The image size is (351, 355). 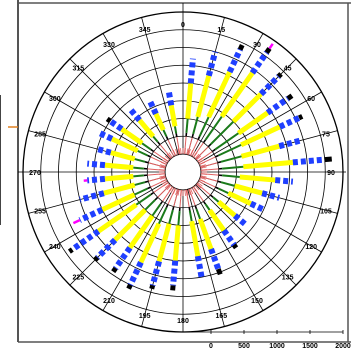 What do you see at coordinates (145, 30) in the screenshot?
I see `angle-label-345: 345` at bounding box center [145, 30].